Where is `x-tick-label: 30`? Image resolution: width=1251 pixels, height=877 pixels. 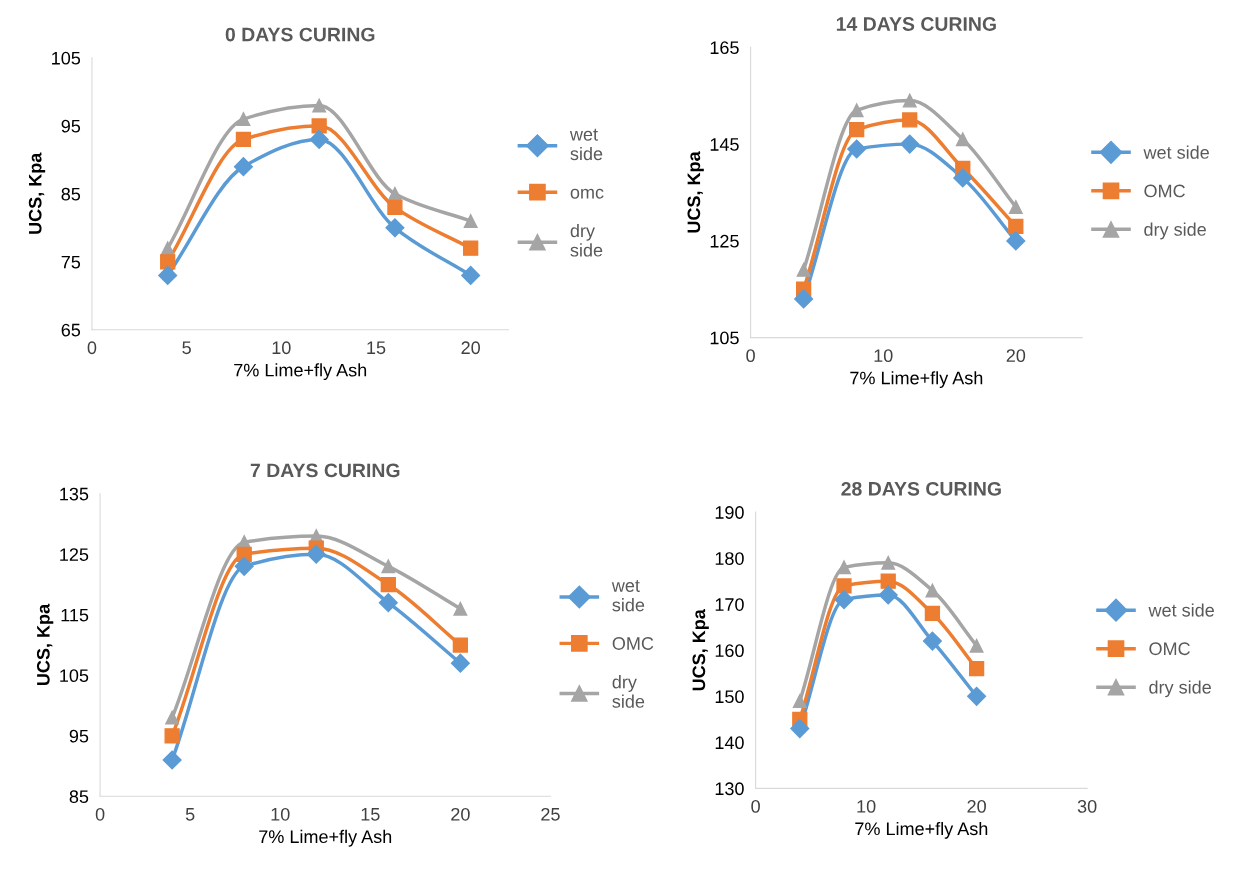 x-tick-label: 30 is located at coordinates (1087, 806).